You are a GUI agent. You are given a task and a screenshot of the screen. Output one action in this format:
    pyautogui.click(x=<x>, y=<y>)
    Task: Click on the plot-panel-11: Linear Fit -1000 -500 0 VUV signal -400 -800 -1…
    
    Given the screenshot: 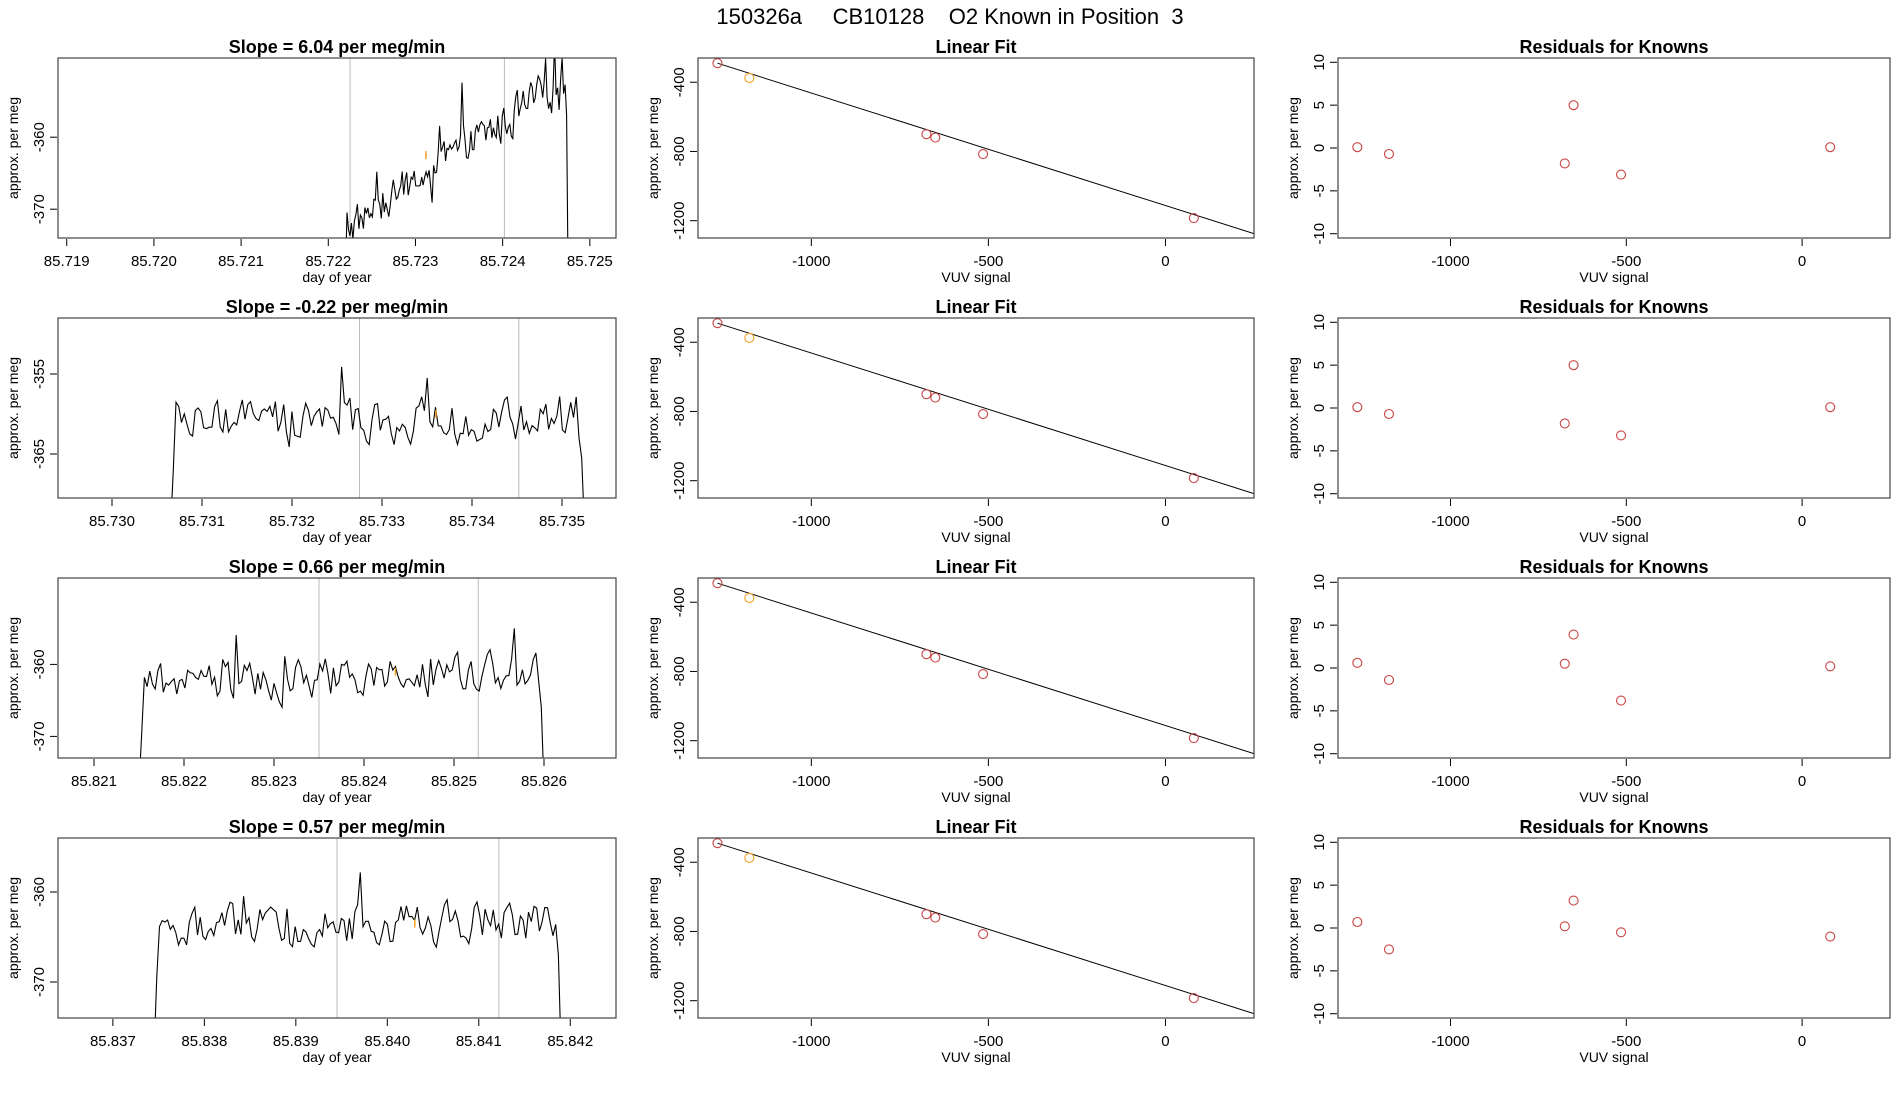 What is the action you would take?
    pyautogui.click(x=950, y=941)
    